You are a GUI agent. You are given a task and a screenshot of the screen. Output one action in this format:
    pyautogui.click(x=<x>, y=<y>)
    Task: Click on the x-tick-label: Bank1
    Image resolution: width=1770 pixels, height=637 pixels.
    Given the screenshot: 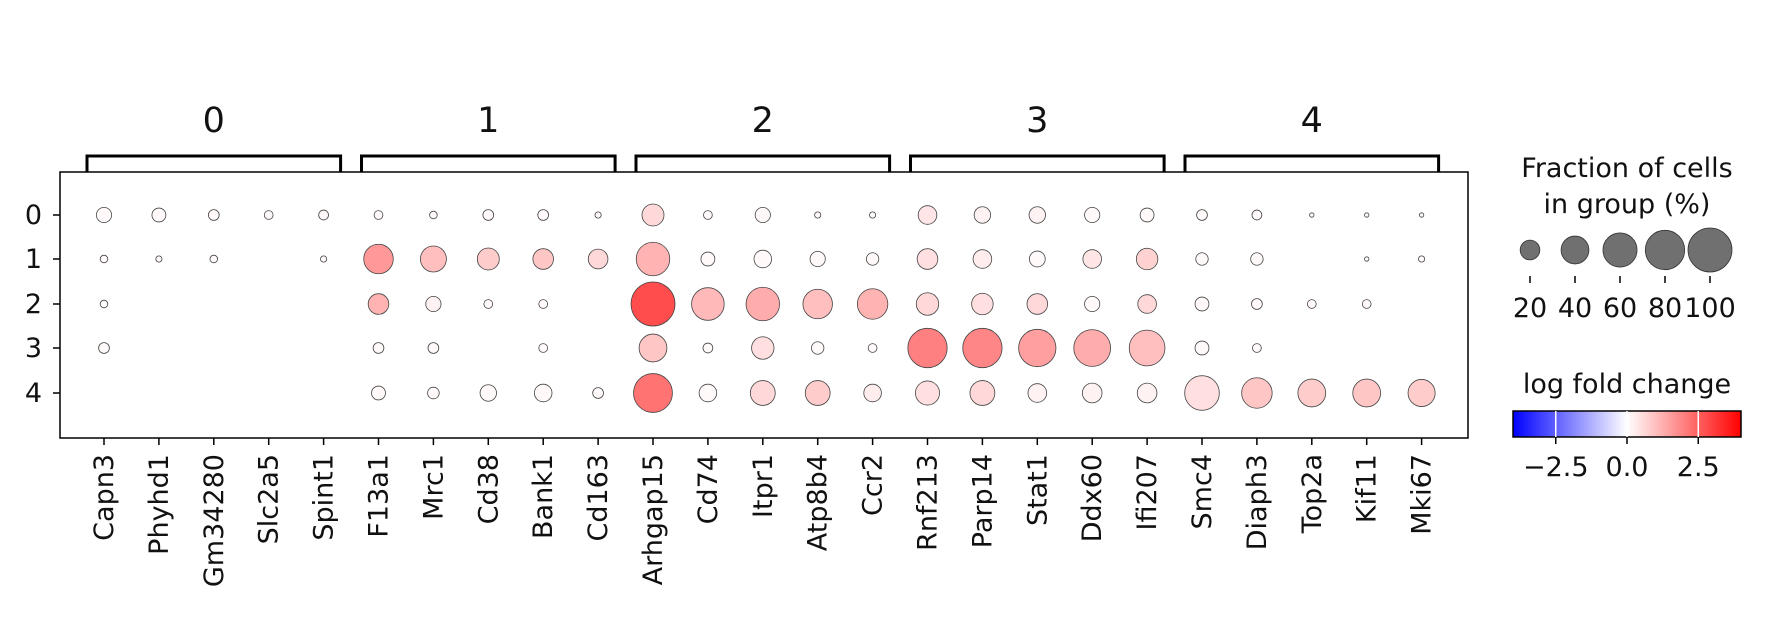 What is the action you would take?
    pyautogui.click(x=543, y=496)
    